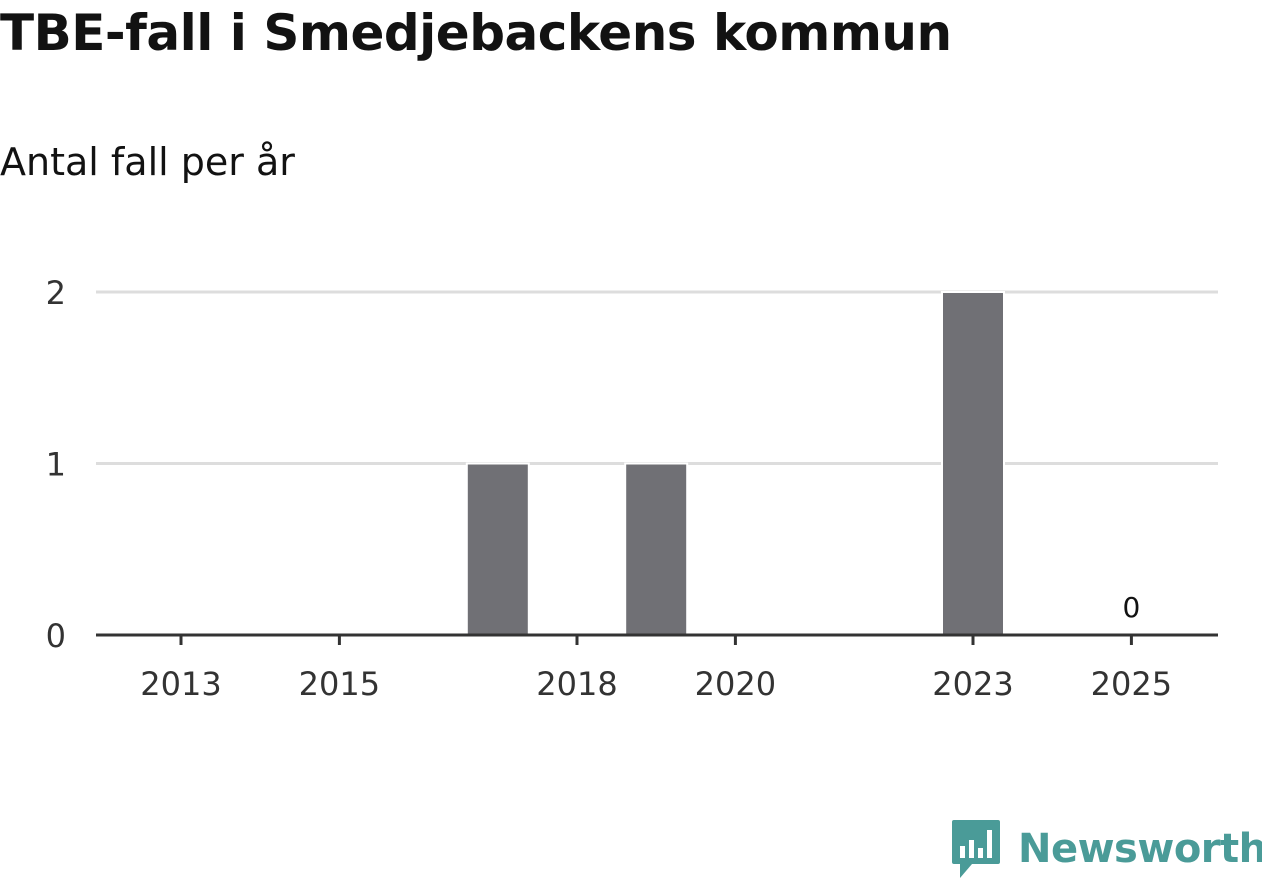 The width and height of the screenshot is (1262, 880). What do you see at coordinates (56, 293) in the screenshot?
I see `y-tick-label: 2` at bounding box center [56, 293].